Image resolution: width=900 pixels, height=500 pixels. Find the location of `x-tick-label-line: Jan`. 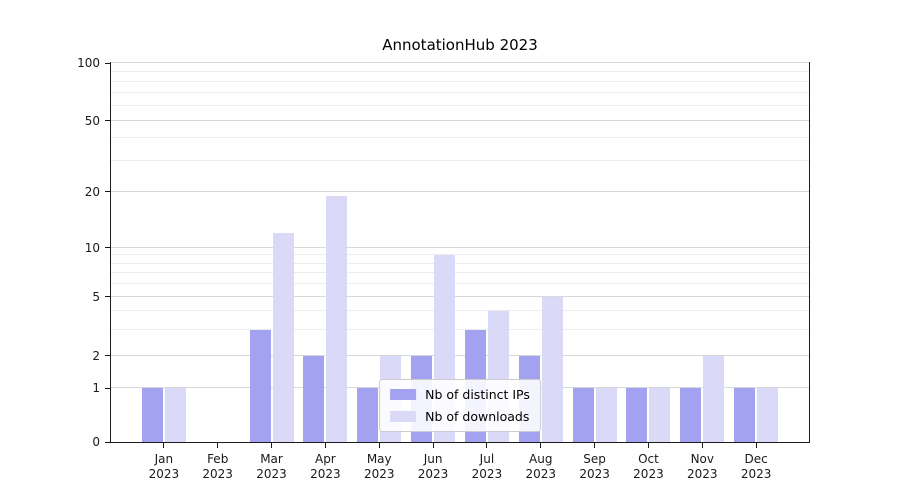

x-tick-label-line: Jan is located at coordinates (164, 459).